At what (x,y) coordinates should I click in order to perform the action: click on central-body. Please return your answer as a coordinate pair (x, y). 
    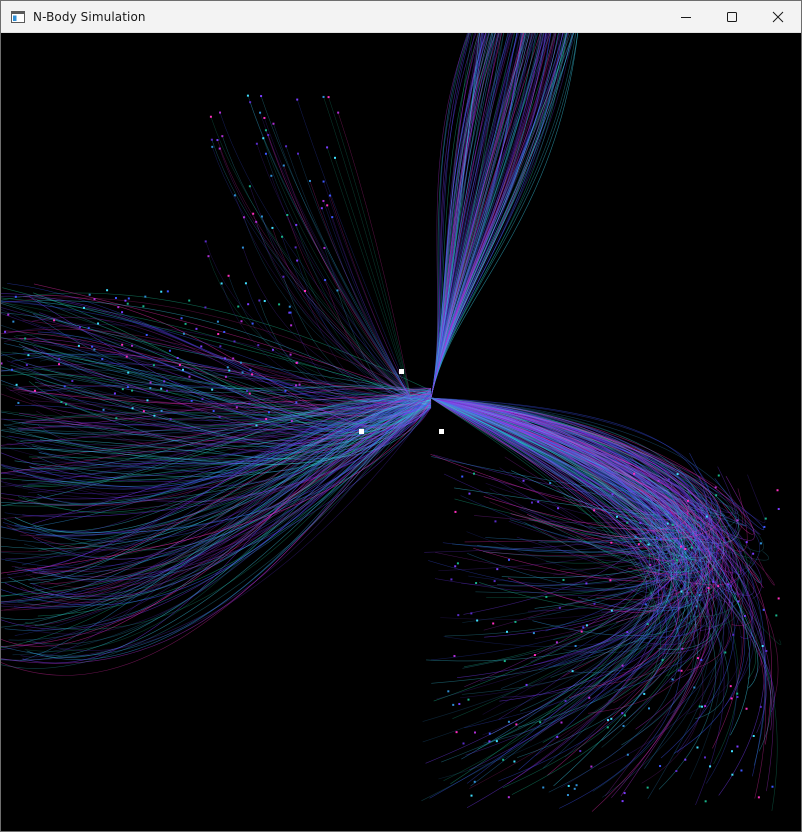
    Looking at the image, I should click on (441, 431).